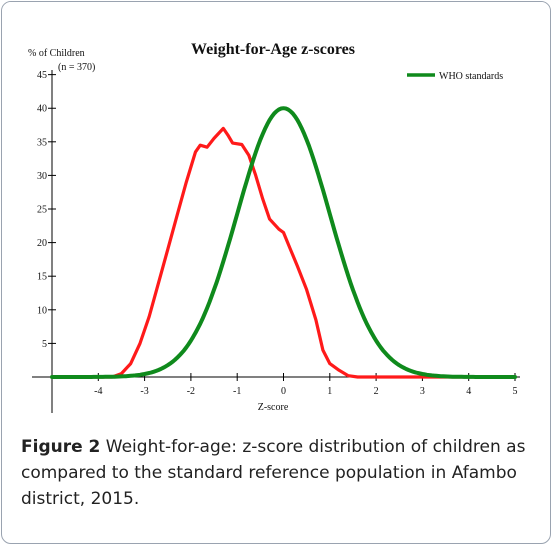 The image size is (554, 547). Describe the element at coordinates (42, 142) in the screenshot. I see `y-tick-label: 35` at that location.